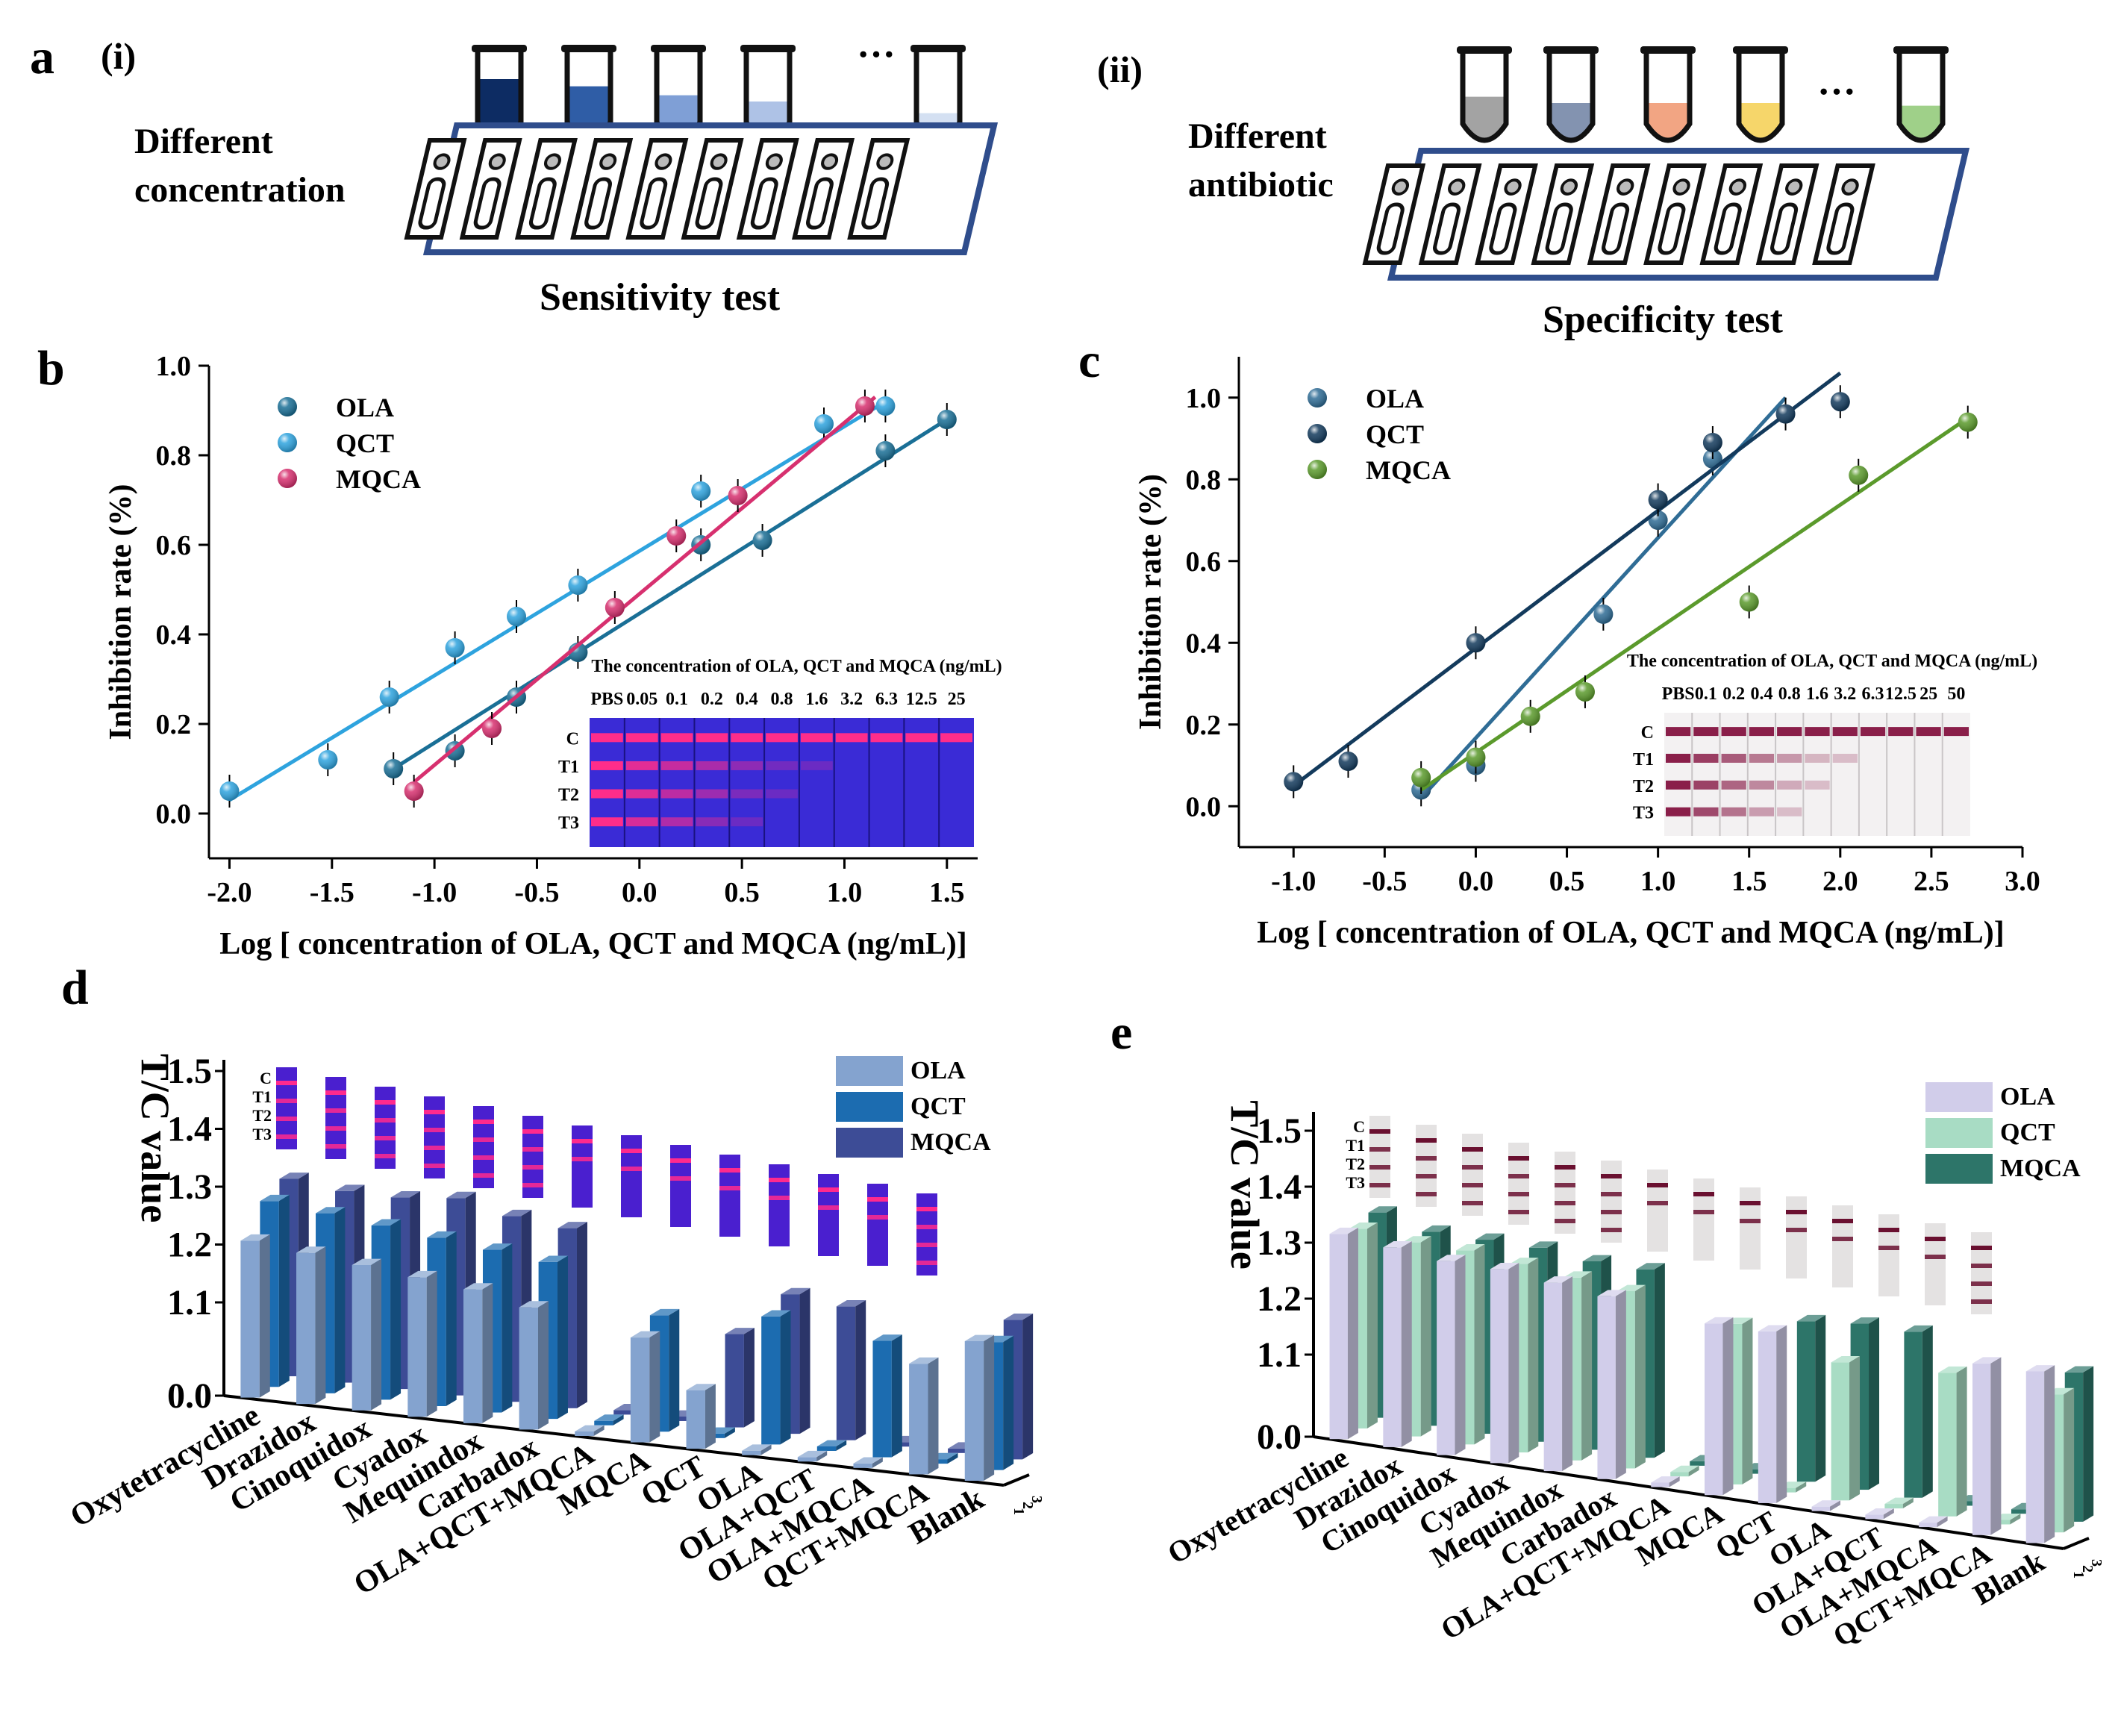 Image resolution: width=2121 pixels, height=1736 pixels. Describe the element at coordinates (266, 1078) in the screenshot. I see `strip-row-label: C` at that location.